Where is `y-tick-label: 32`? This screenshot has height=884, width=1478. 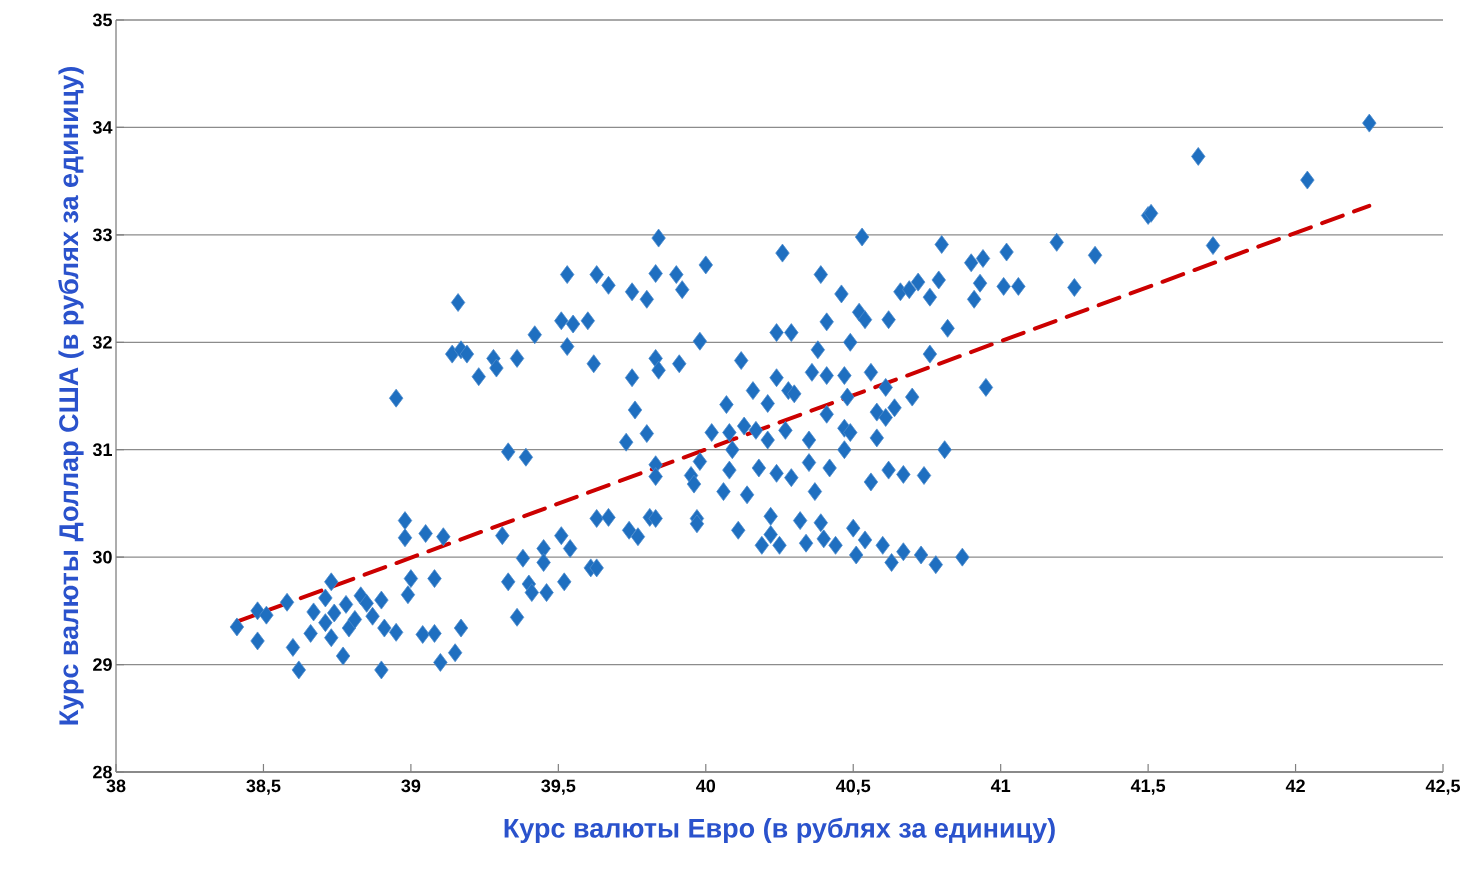
y-tick-label: 32 is located at coordinates (102, 342).